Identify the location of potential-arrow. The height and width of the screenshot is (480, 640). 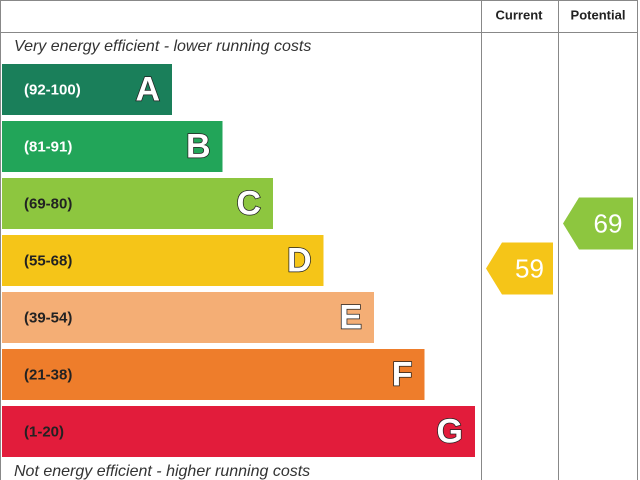
(598, 223).